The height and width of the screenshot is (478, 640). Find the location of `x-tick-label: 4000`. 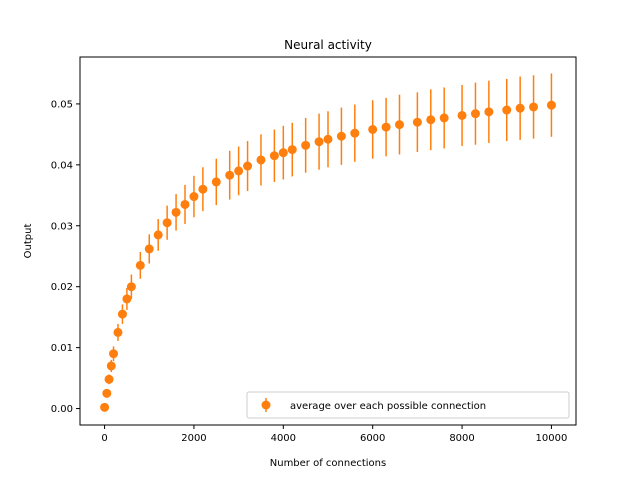

x-tick-label: 4000 is located at coordinates (283, 438).